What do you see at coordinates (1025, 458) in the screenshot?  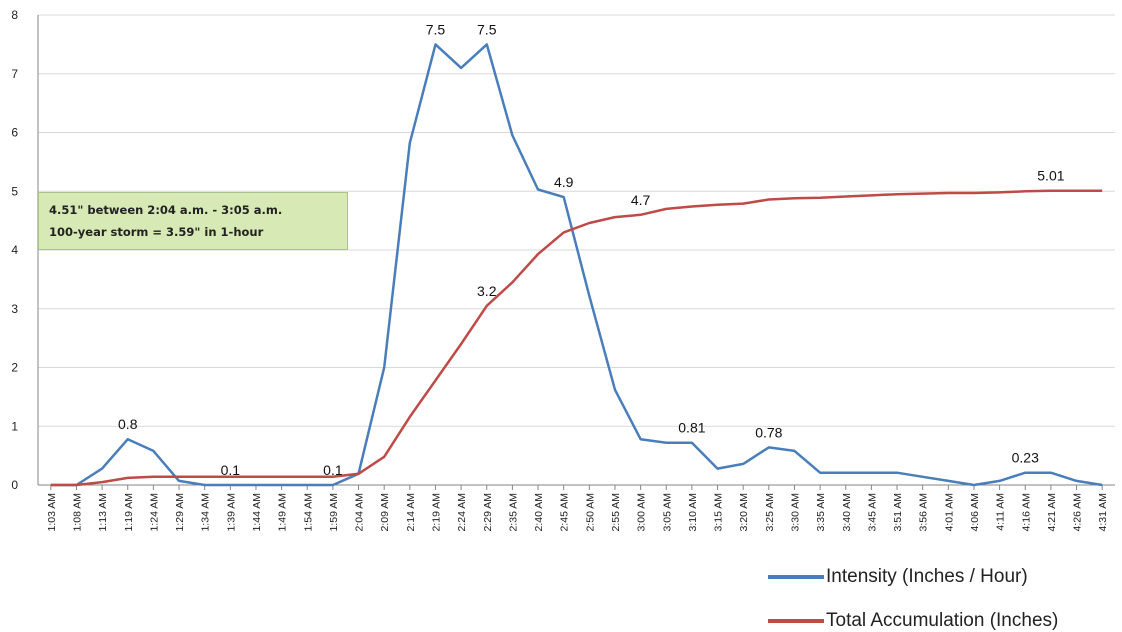 I see `data-label: 0.23` at bounding box center [1025, 458].